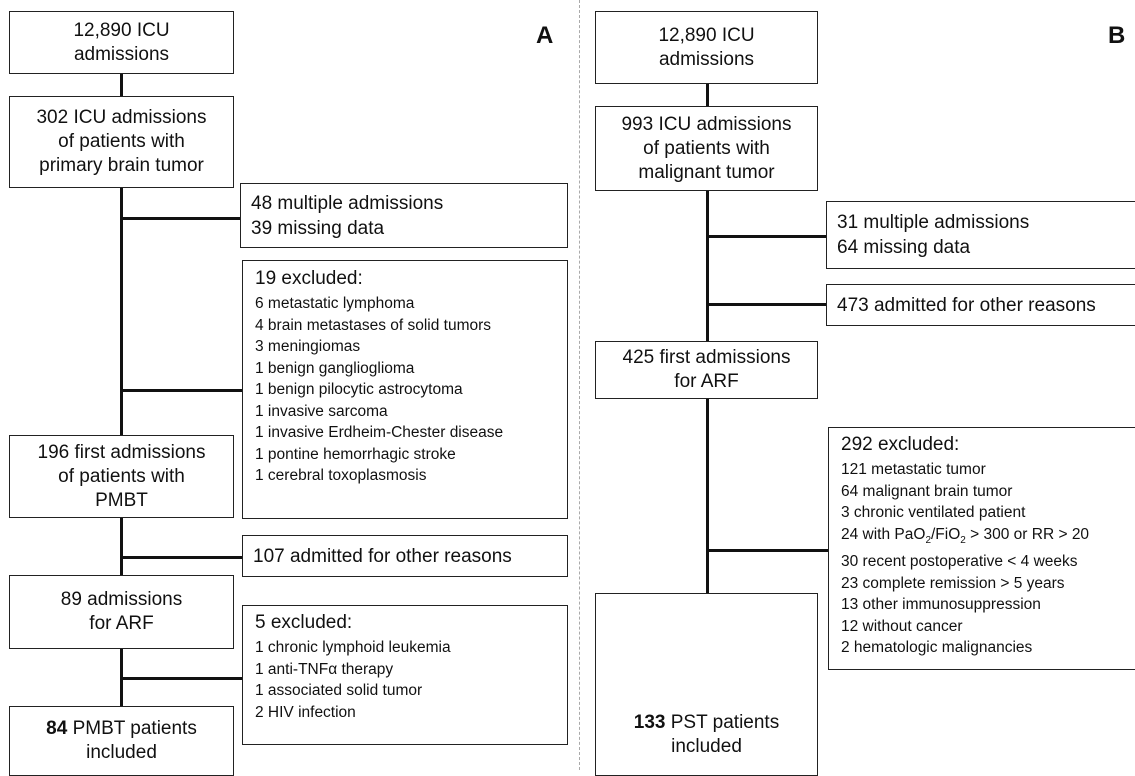 The image size is (1135, 776). I want to click on excluded-item: 1 benign pilocytic astrocytoma, so click(359, 389).